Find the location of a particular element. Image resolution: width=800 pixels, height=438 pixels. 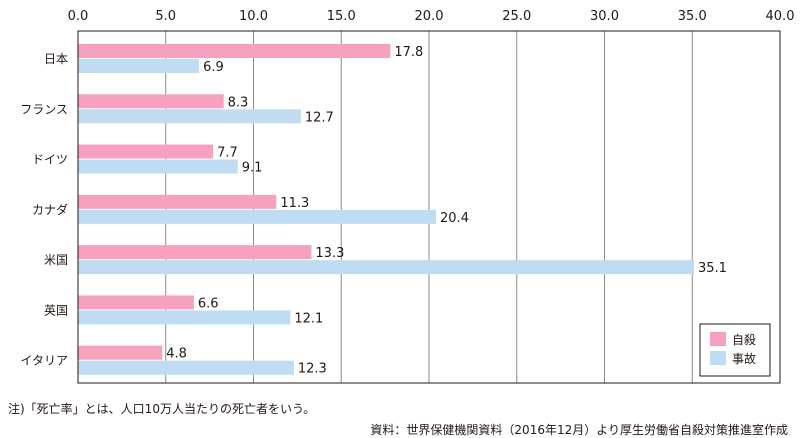

x-tick-label: 5.0 is located at coordinates (165, 16).